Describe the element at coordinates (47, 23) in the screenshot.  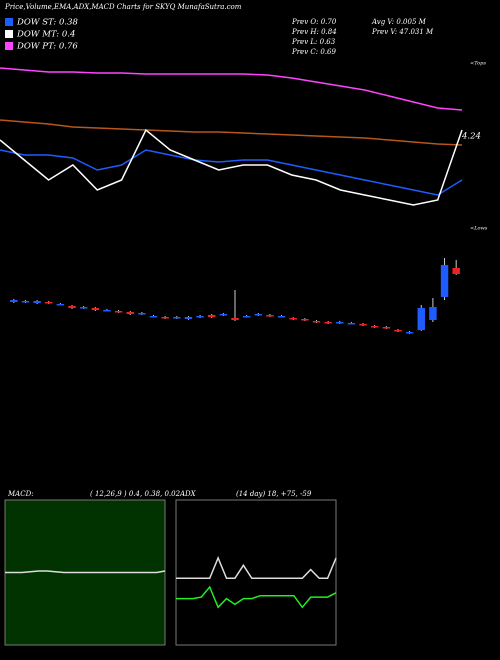
I see `legend-label: DOW ST: 0.38` at that location.